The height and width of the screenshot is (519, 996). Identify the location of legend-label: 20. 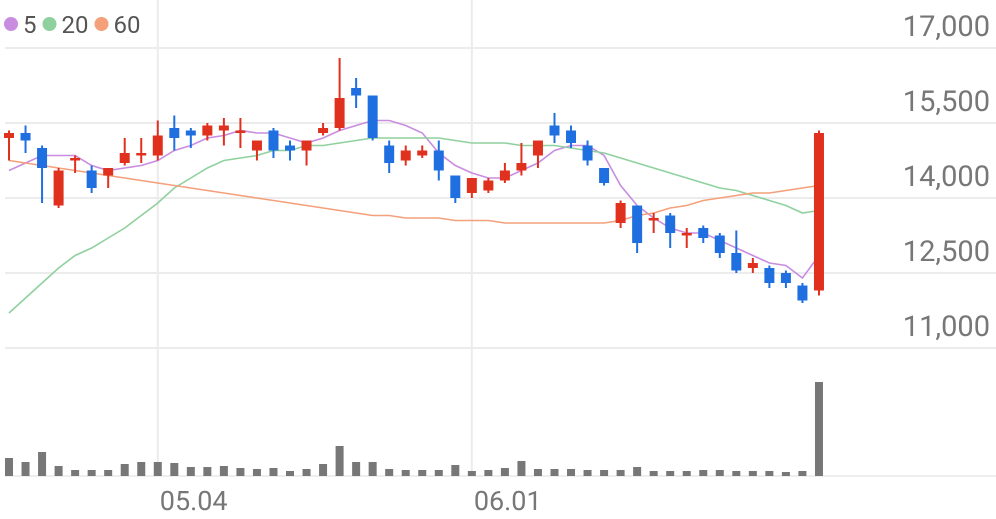
(75, 25).